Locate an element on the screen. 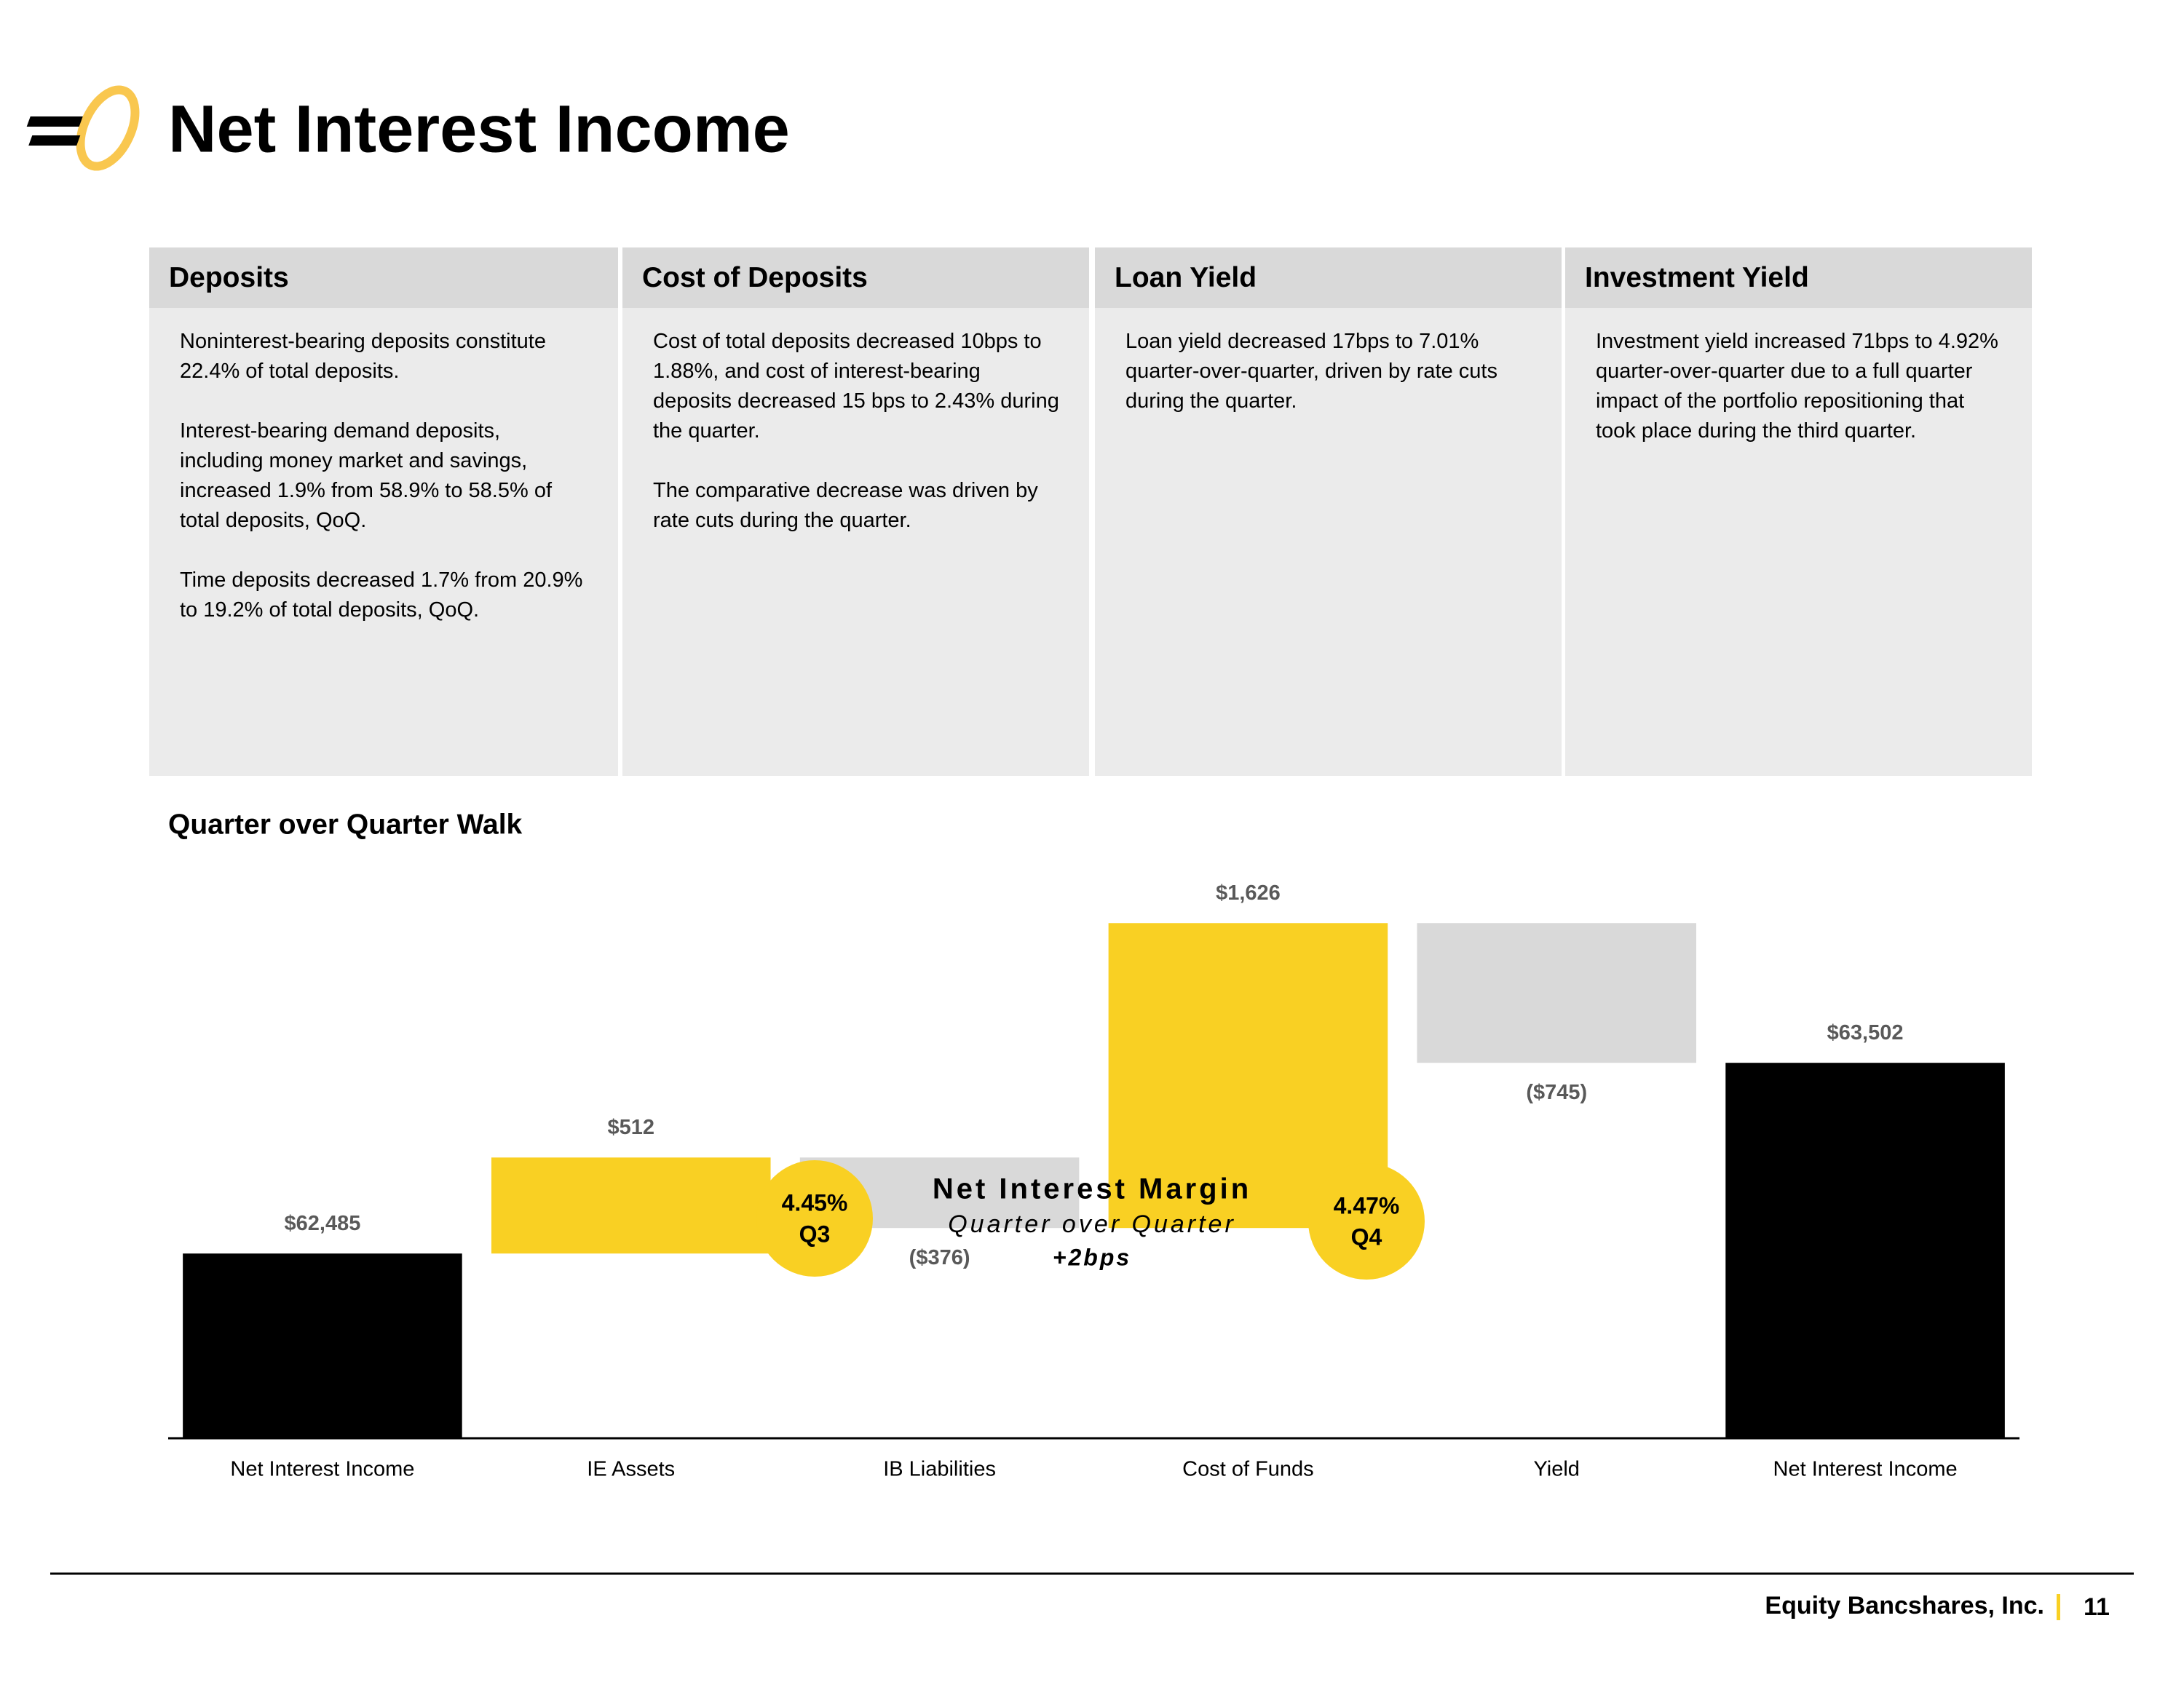  data-label: ($745) is located at coordinates (1556, 1092).